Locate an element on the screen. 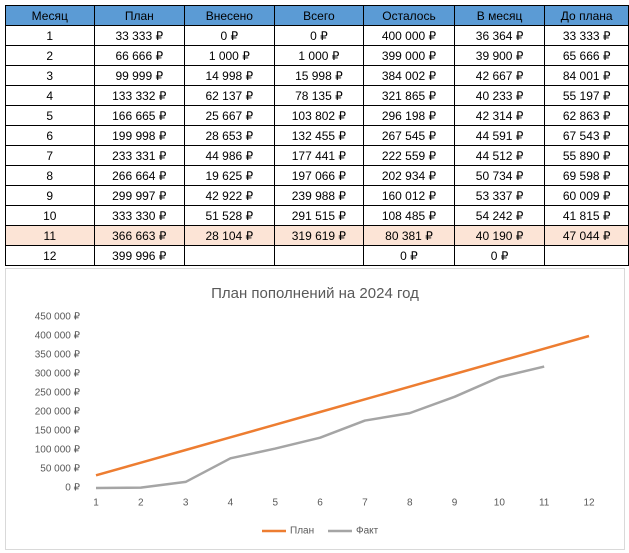 The width and height of the screenshot is (629, 553). cell: 8 is located at coordinates (50, 175).